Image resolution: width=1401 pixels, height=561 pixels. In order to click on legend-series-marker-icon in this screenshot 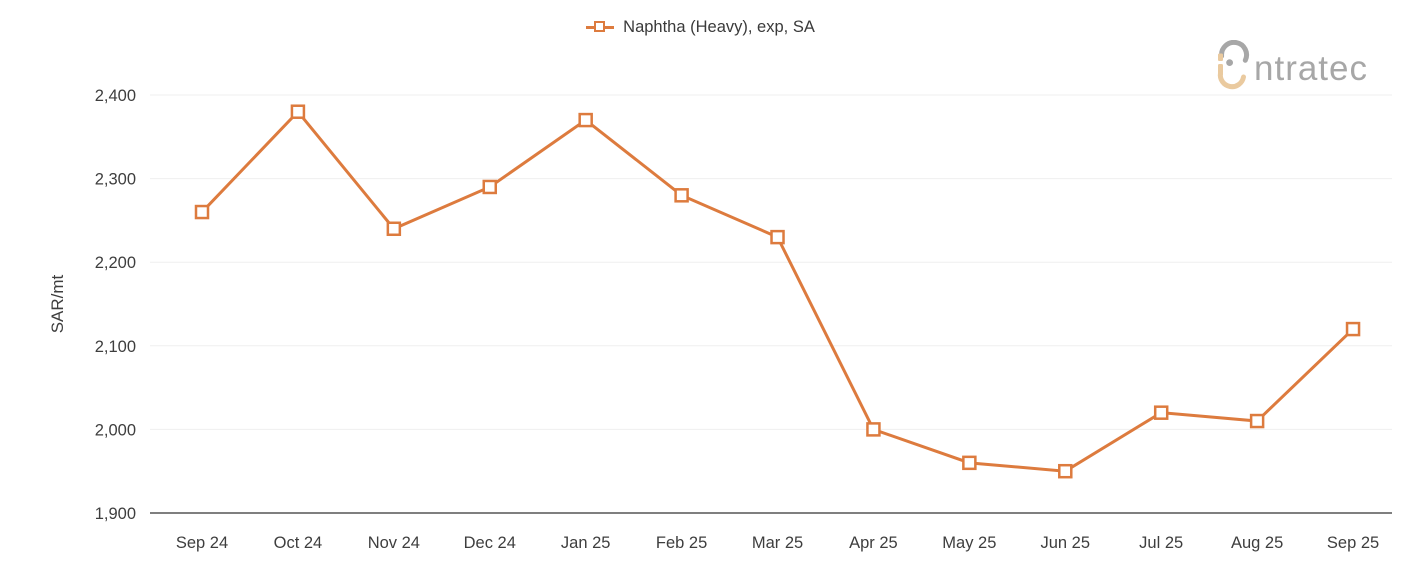, I will do `click(600, 27)`.